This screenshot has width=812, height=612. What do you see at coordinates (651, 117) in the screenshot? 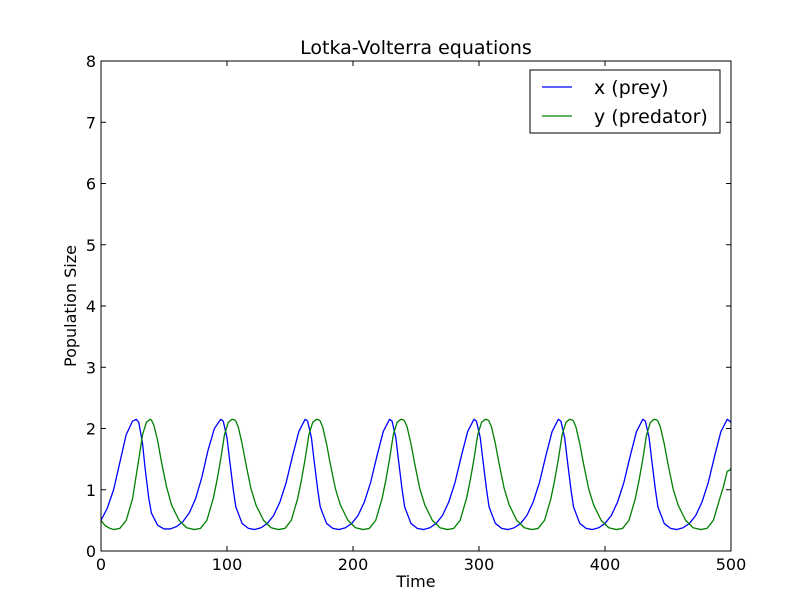
I see `legend-label-predator: y (predator)` at bounding box center [651, 117].